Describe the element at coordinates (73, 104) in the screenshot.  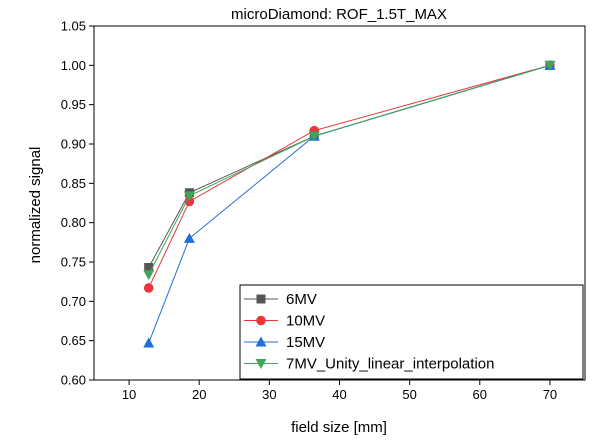
I see `y-tick-label: 0.95` at that location.